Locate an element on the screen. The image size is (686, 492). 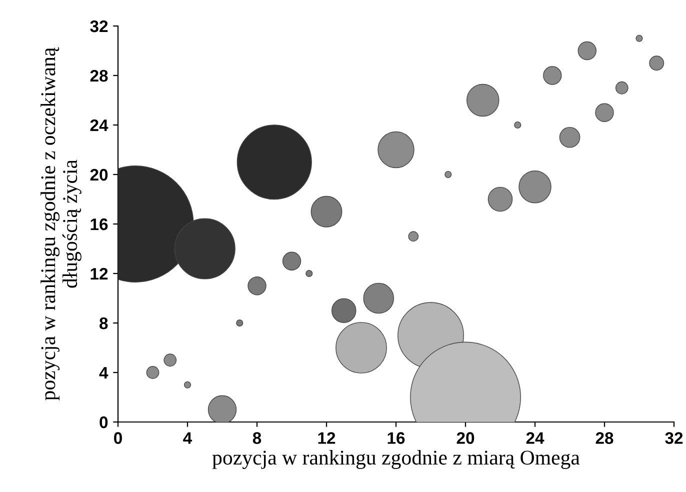
y-tick-label: 12 is located at coordinates (99, 274).